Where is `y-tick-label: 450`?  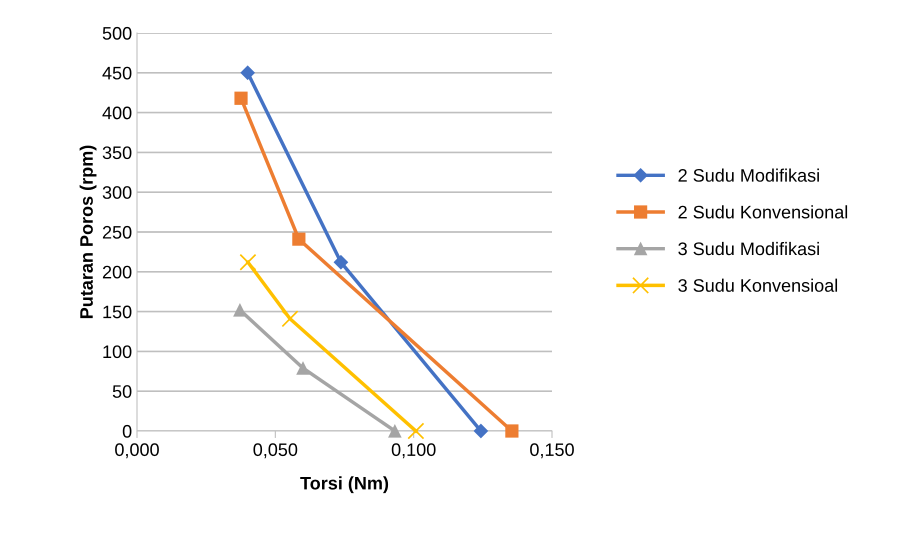
y-tick-label: 450 is located at coordinates (117, 73).